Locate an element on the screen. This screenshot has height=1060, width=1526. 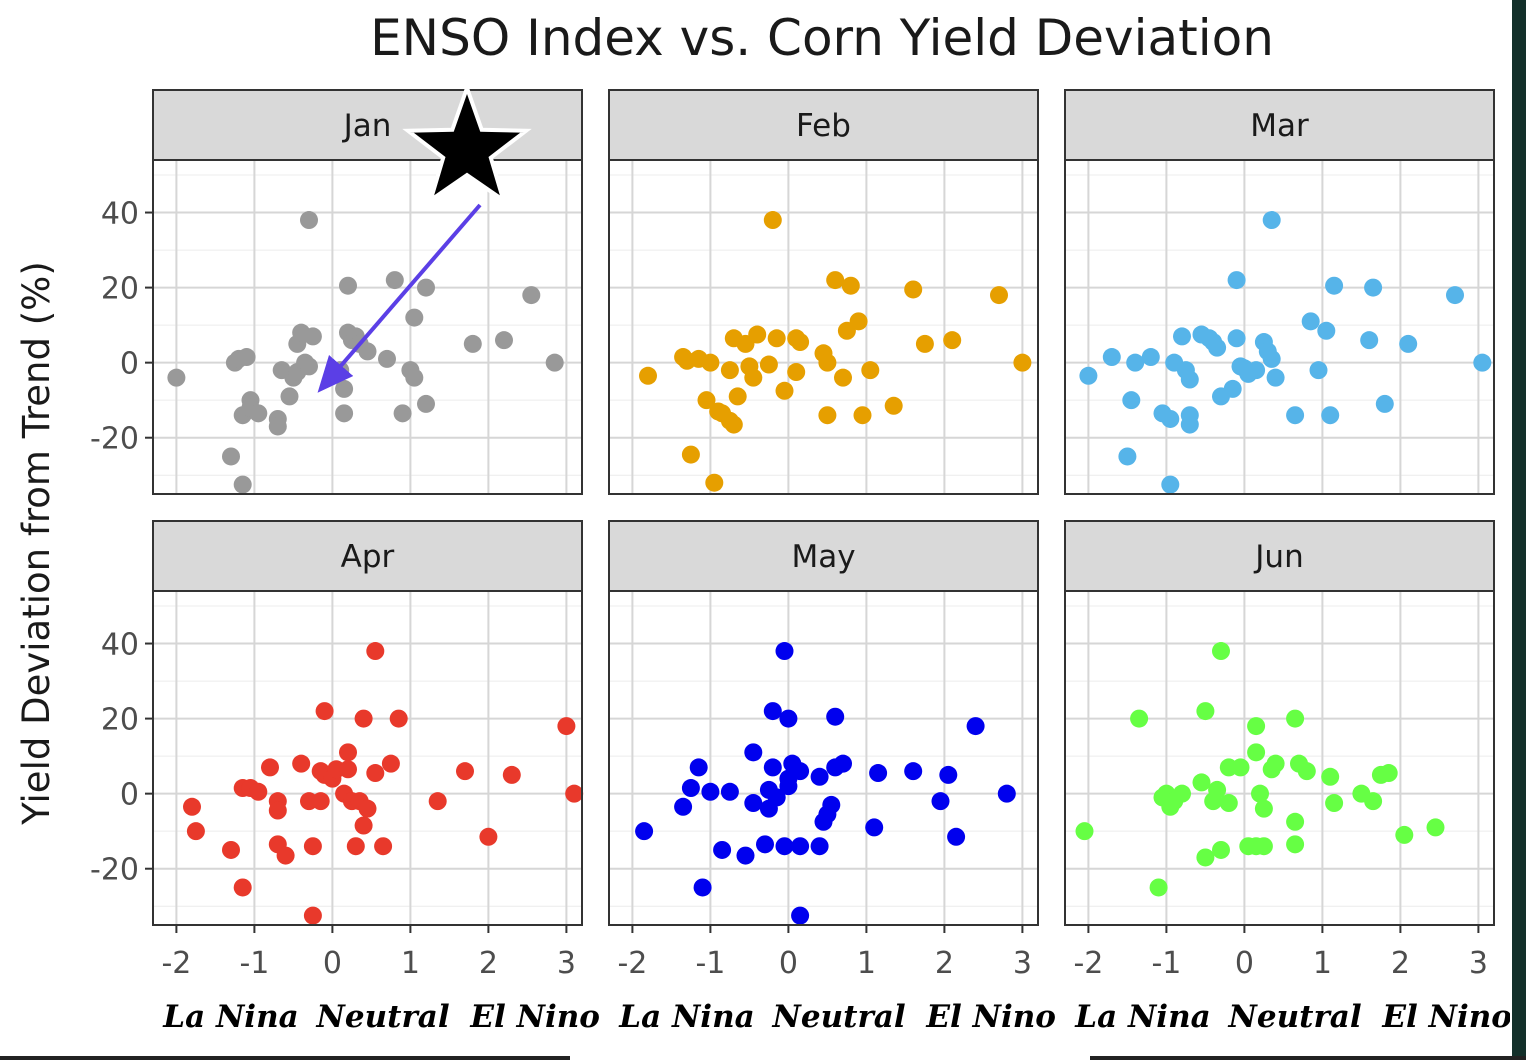
panel-strip-label: Jun is located at coordinates (1278, 557).